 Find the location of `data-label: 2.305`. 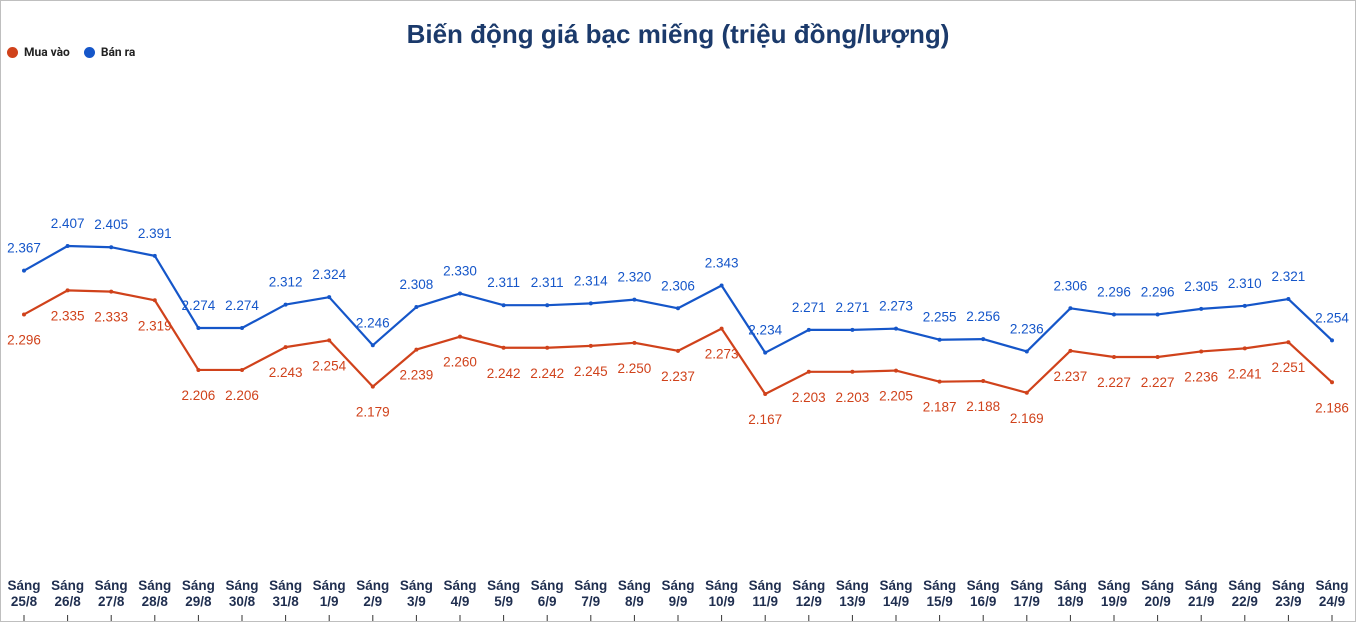

data-label: 2.305 is located at coordinates (1201, 286).